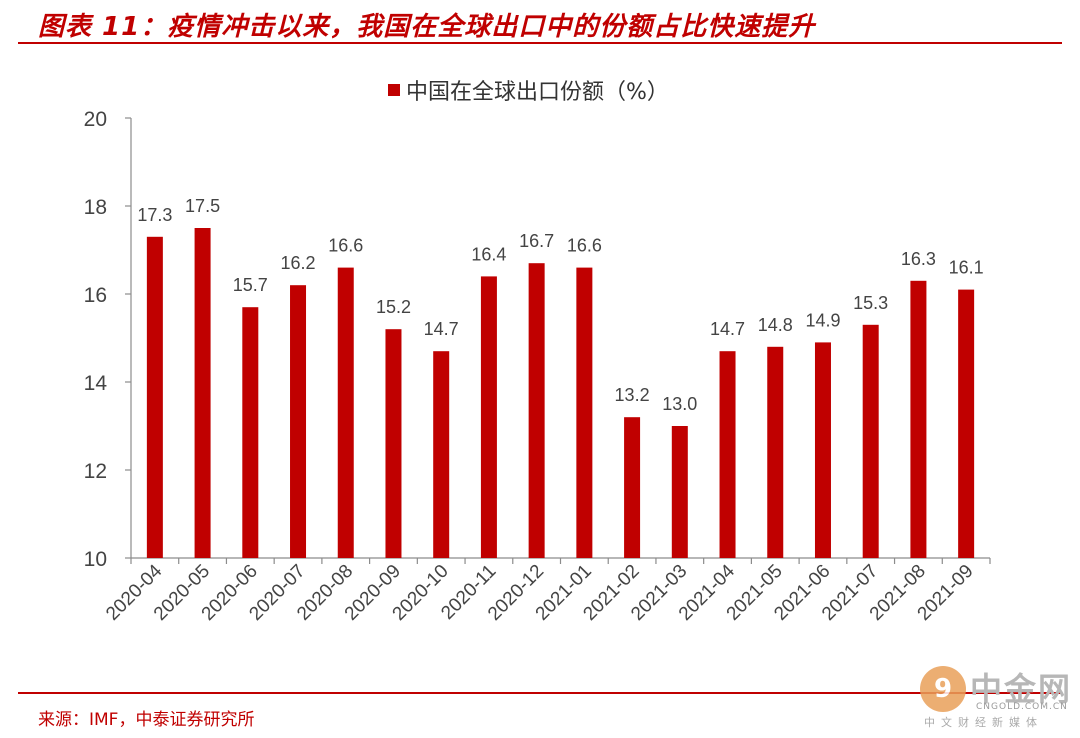  What do you see at coordinates (943, 689) in the screenshot?
I see `watermark-logo-icon: 9` at bounding box center [943, 689].